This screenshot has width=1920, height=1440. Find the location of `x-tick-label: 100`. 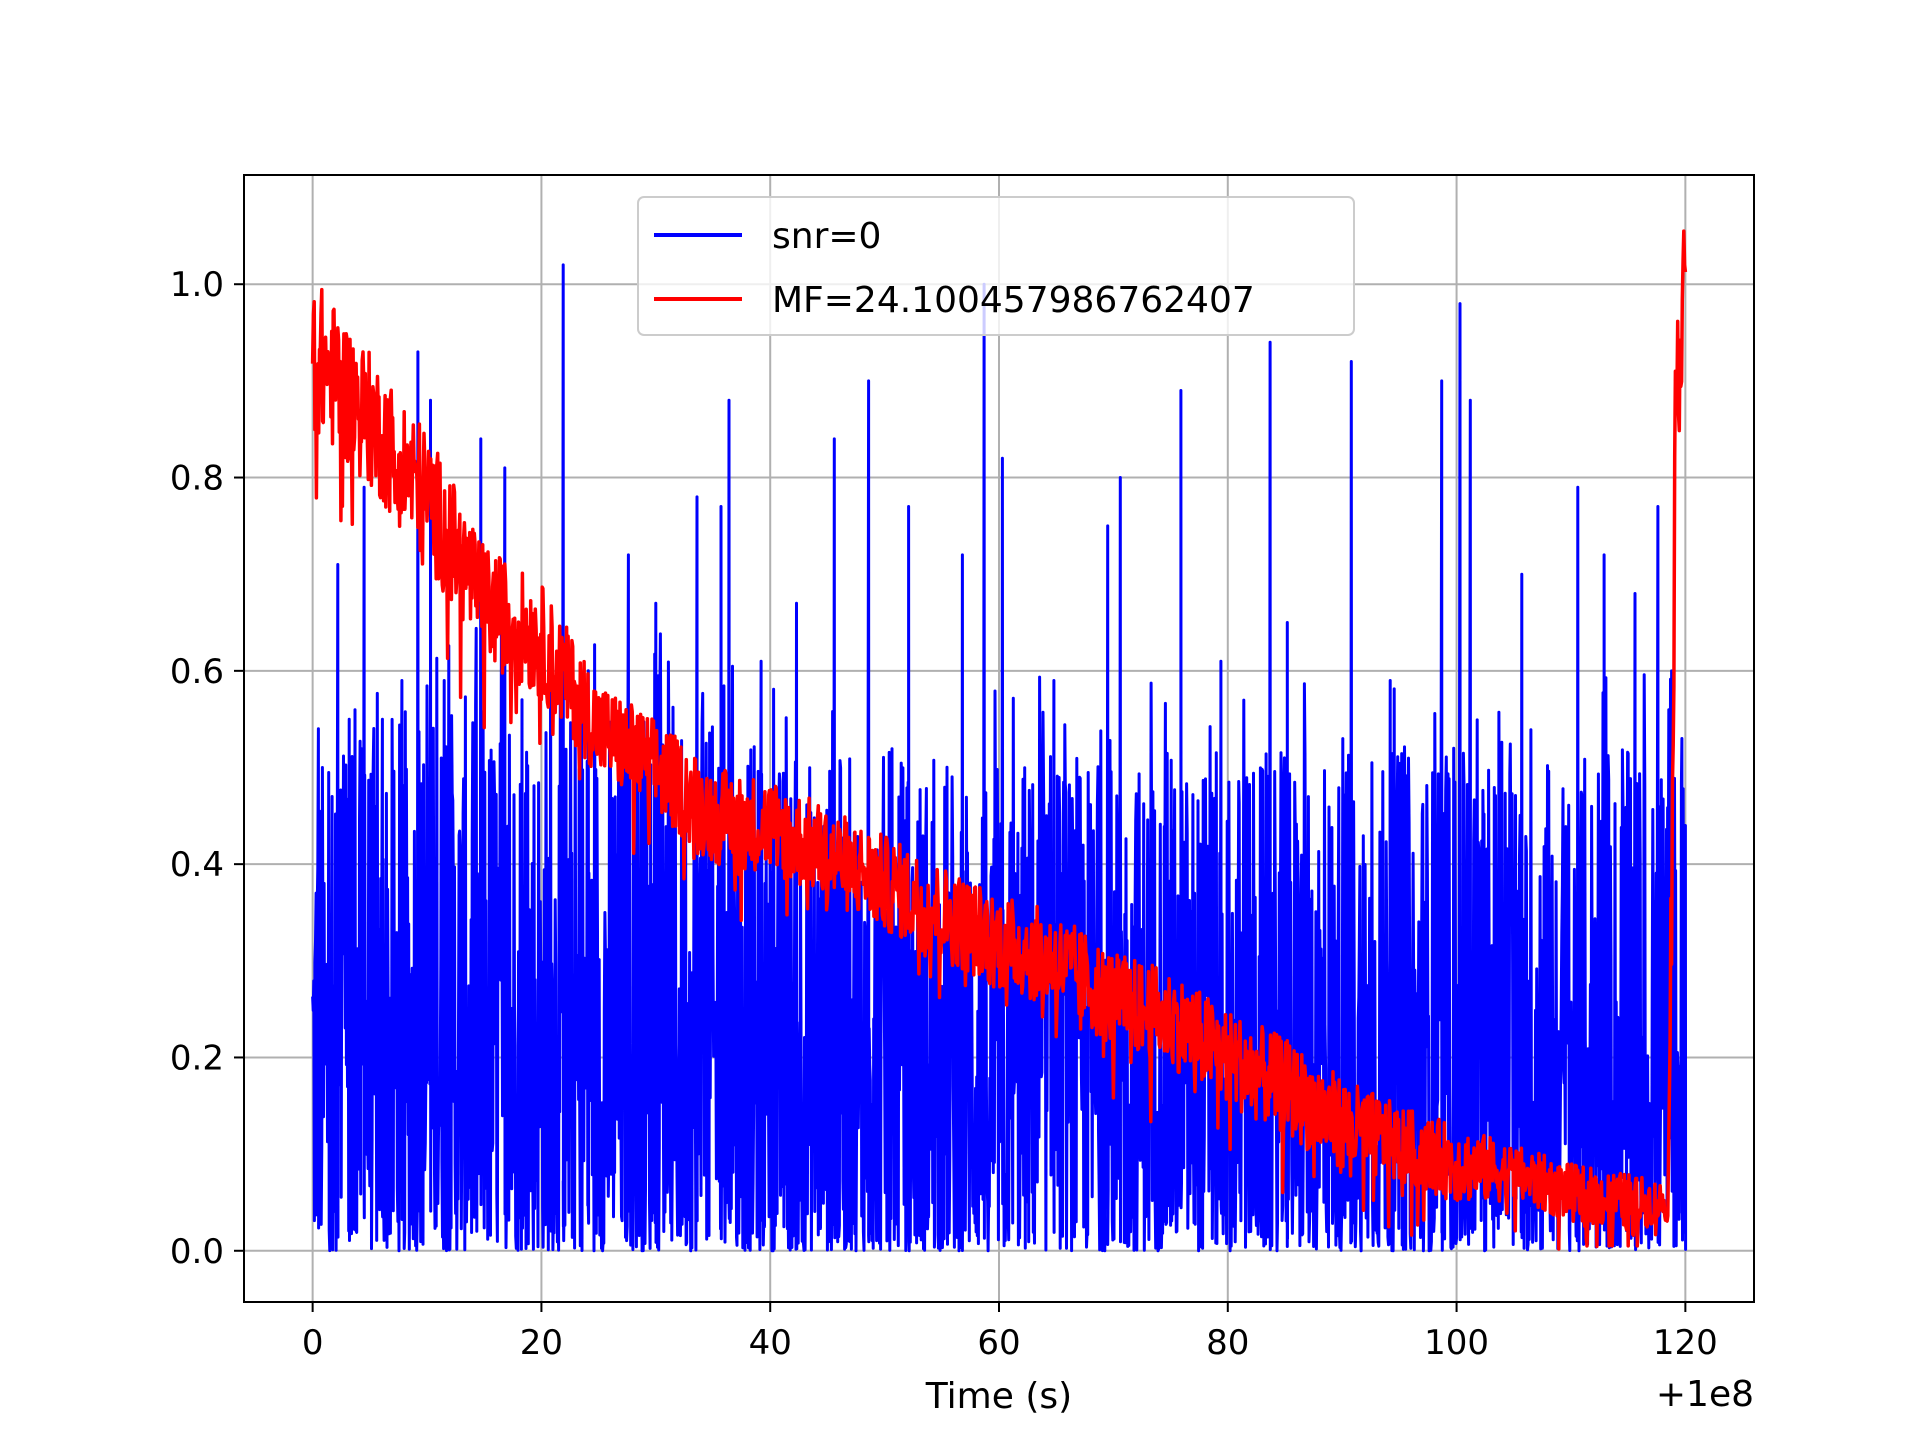

x-tick-label: 100 is located at coordinates (1456, 1343).